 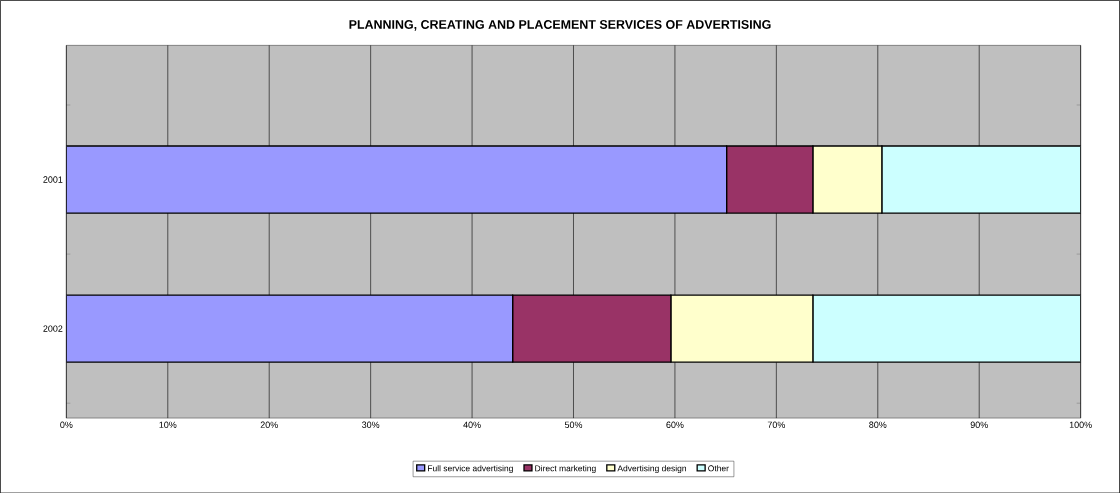 What do you see at coordinates (66, 424) in the screenshot?
I see `x-tick-label: 0%` at bounding box center [66, 424].